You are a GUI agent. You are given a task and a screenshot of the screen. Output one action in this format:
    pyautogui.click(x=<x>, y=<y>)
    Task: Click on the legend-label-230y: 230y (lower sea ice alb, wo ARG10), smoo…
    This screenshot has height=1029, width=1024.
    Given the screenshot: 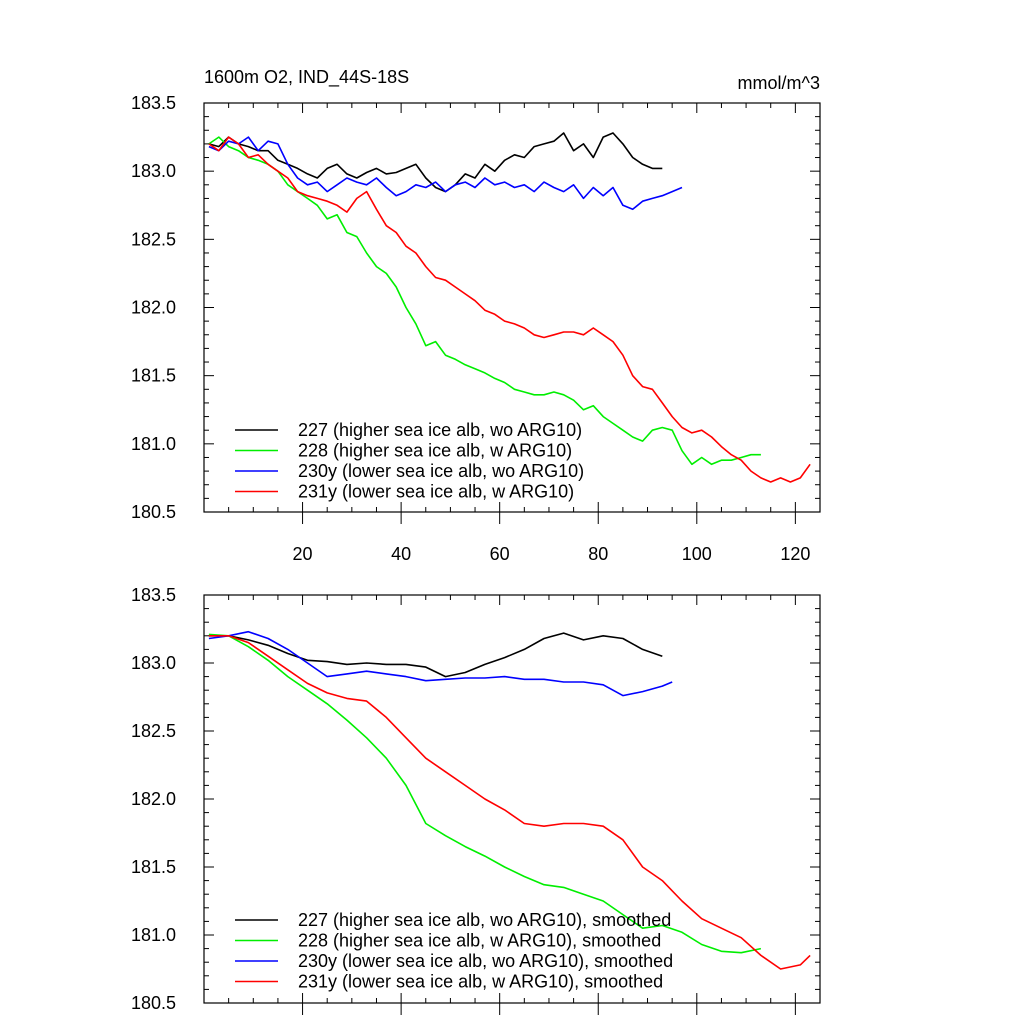 What is the action you would take?
    pyautogui.click(x=485, y=961)
    